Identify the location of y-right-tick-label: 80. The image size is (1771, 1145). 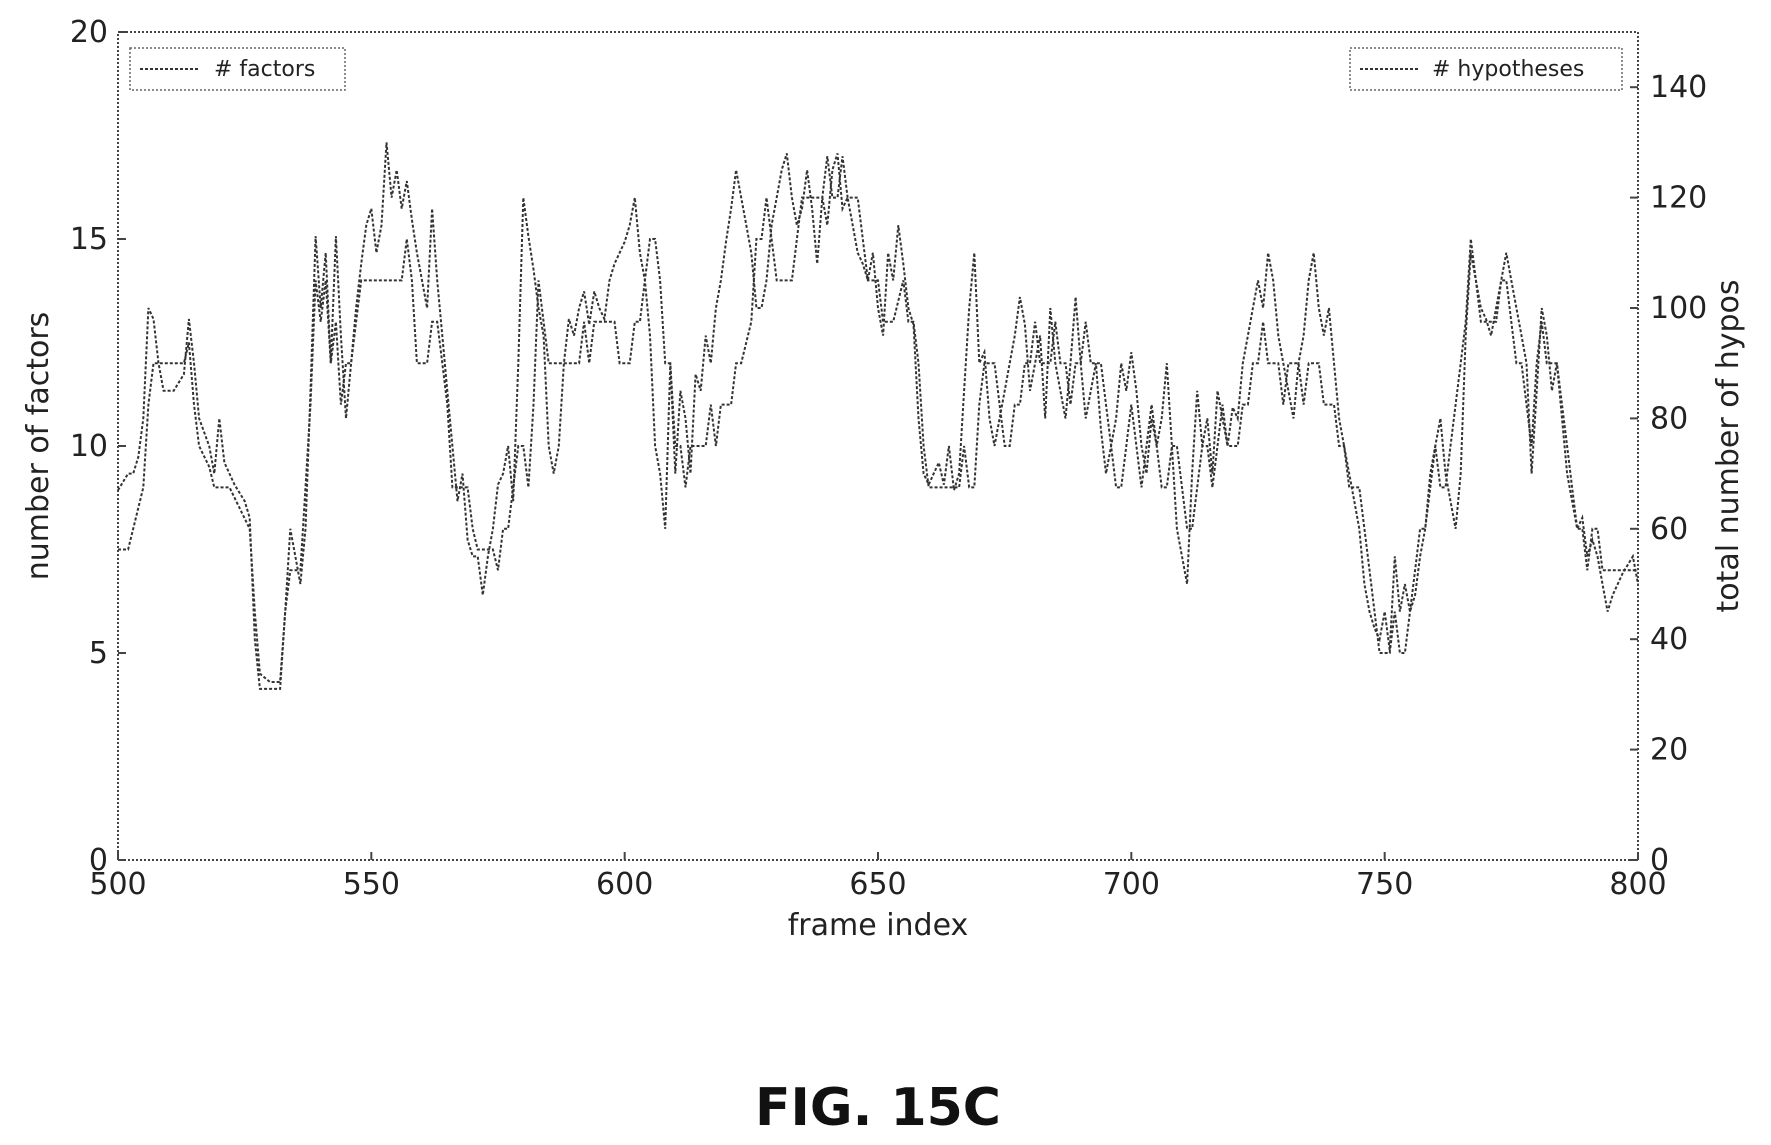
(1669, 418).